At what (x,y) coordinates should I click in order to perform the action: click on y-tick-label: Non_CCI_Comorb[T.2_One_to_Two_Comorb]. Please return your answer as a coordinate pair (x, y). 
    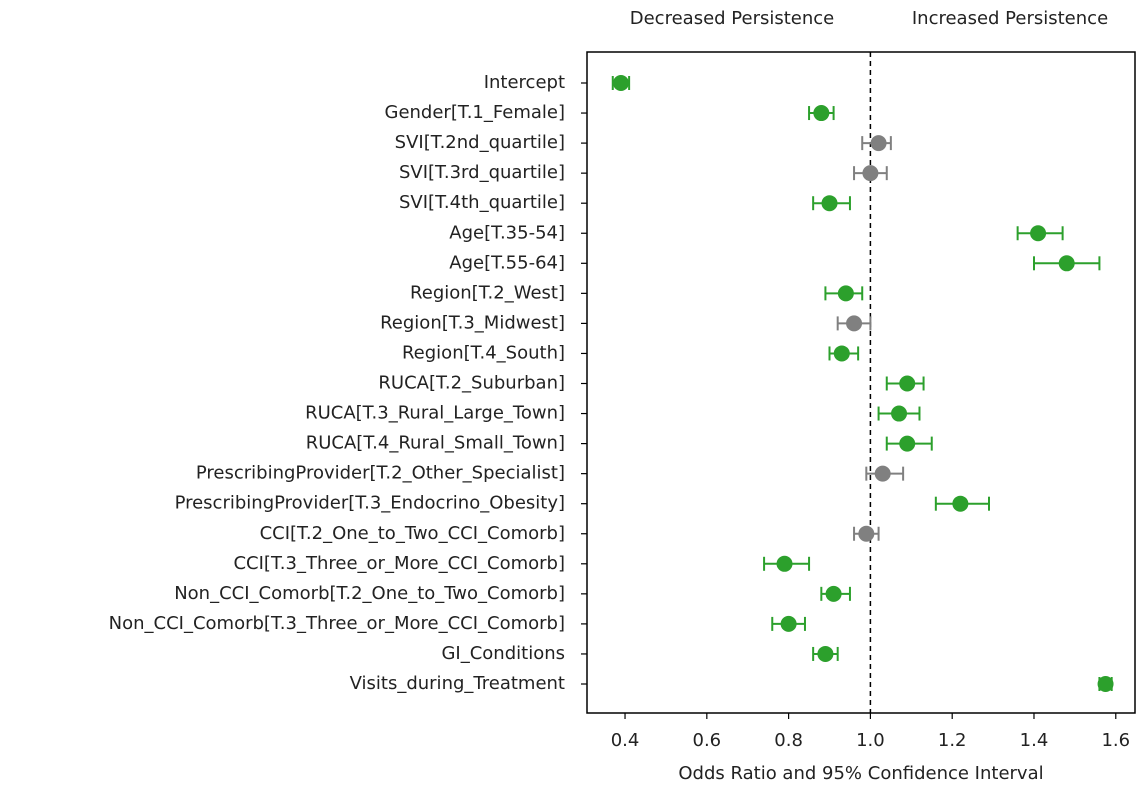
    Looking at the image, I should click on (369, 593).